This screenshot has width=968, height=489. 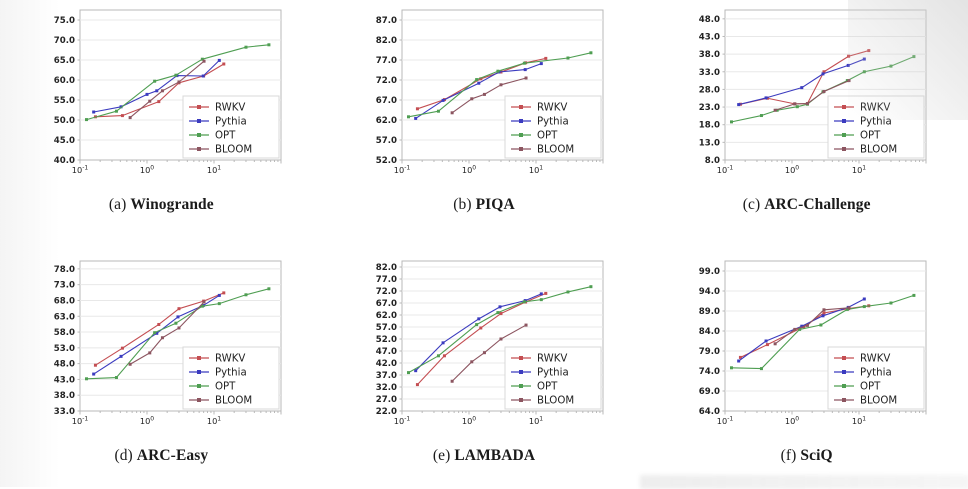 I want to click on y-tick-label: 40.0, so click(x=64, y=161).